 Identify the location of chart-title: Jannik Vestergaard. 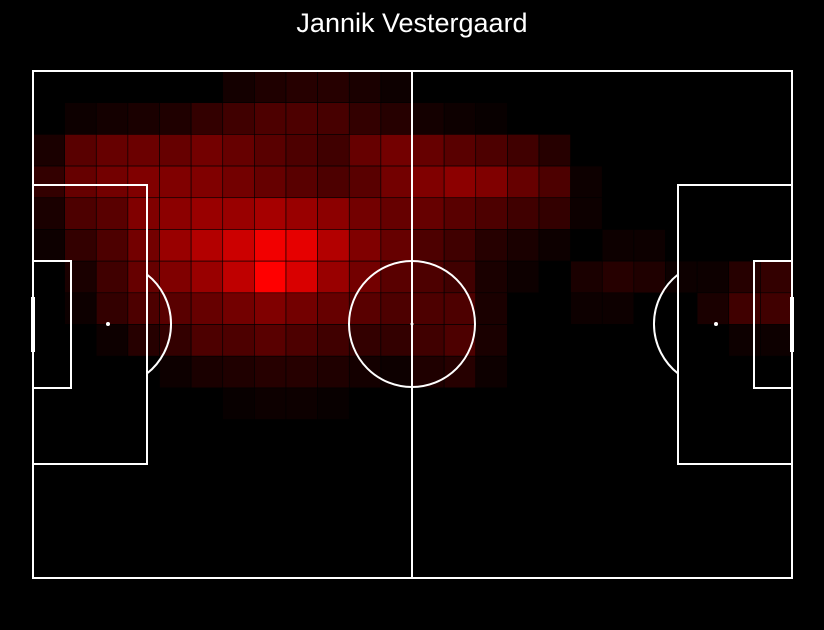
(411, 23).